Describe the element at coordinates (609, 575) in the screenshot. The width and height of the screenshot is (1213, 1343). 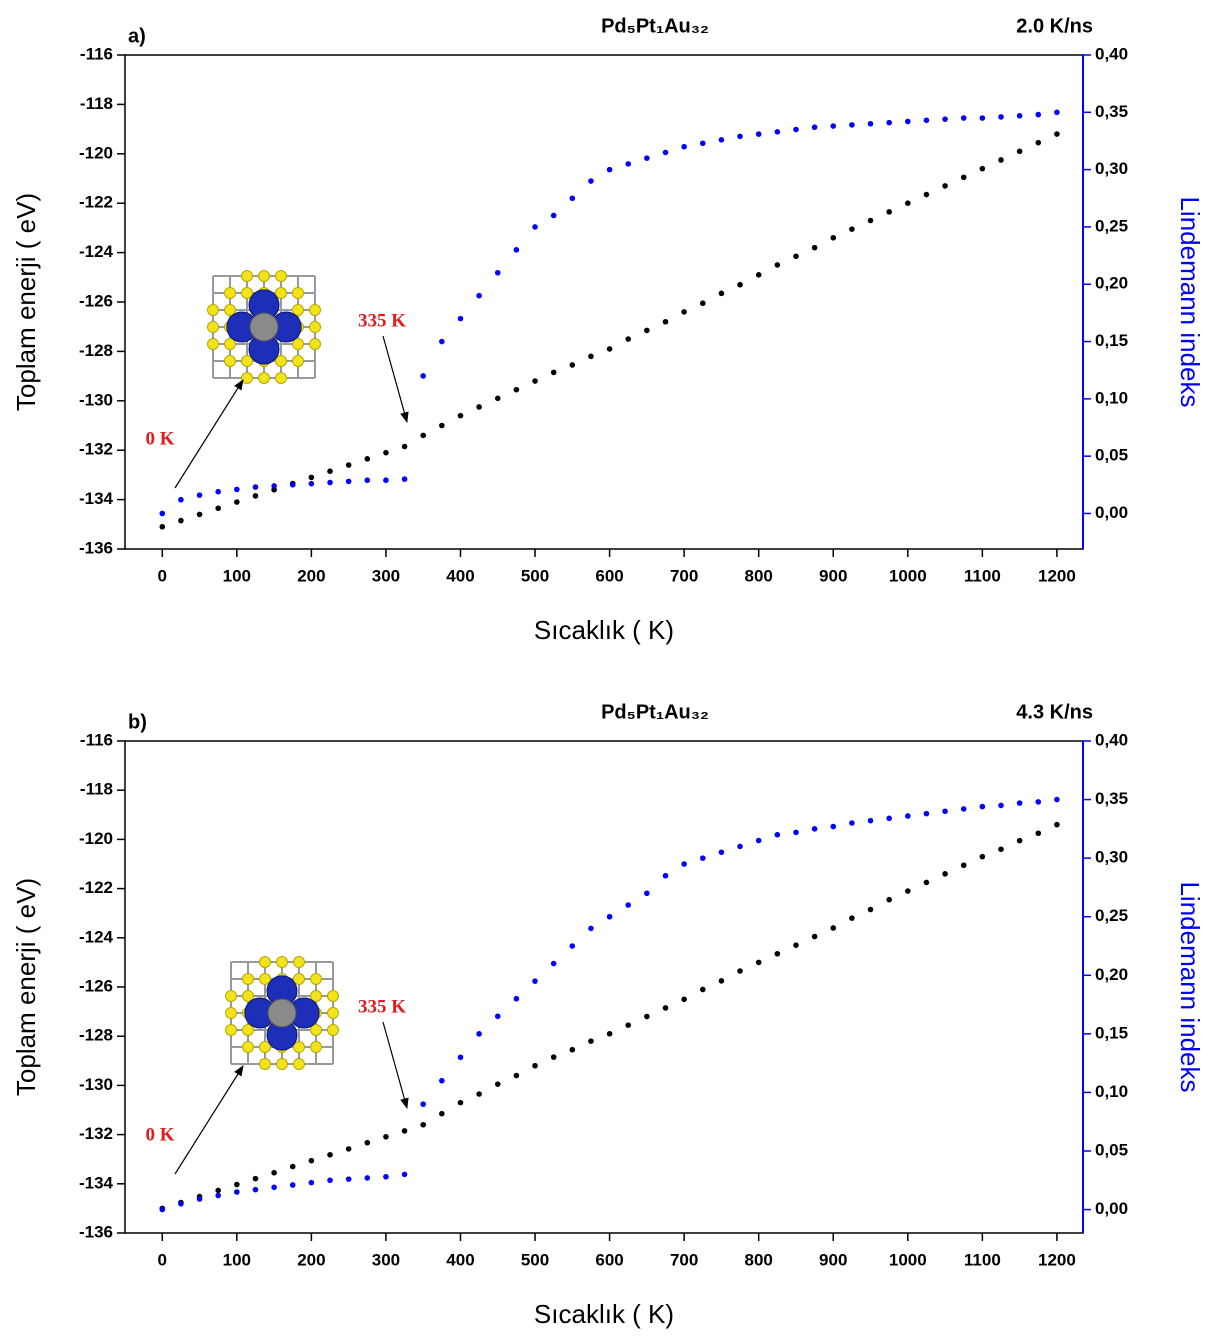
I see `x-tick-label: 600` at that location.